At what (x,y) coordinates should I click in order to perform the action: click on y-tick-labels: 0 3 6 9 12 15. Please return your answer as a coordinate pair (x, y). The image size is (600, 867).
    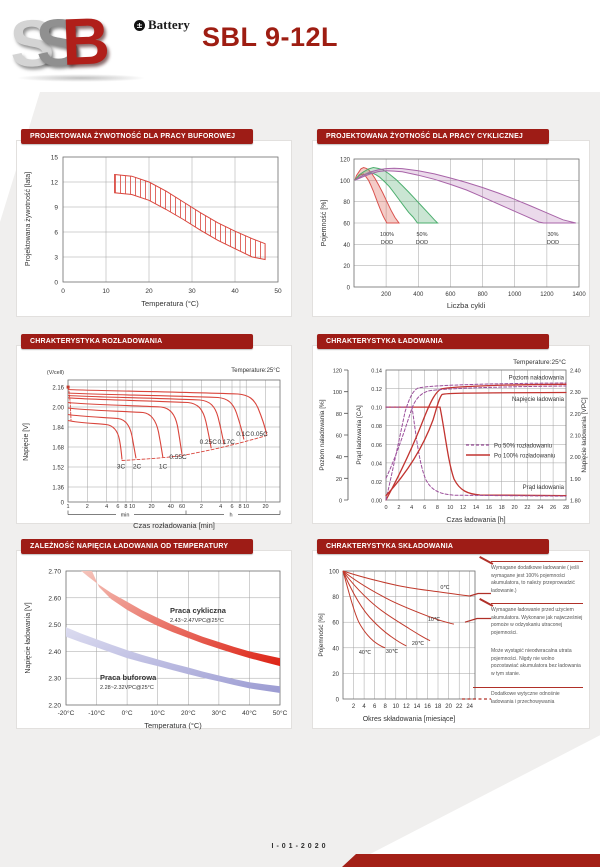
    Looking at the image, I should click on (55, 221).